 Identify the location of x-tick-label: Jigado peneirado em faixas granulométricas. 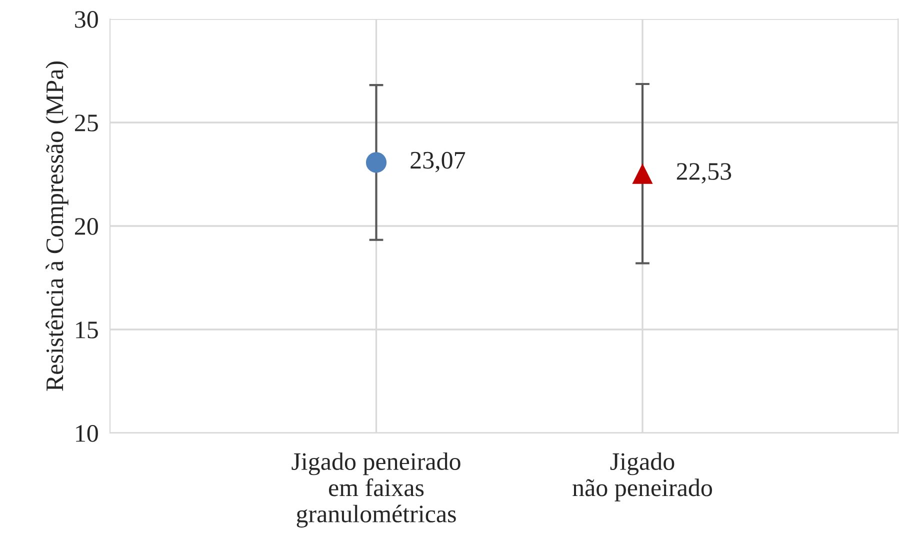
(376, 490).